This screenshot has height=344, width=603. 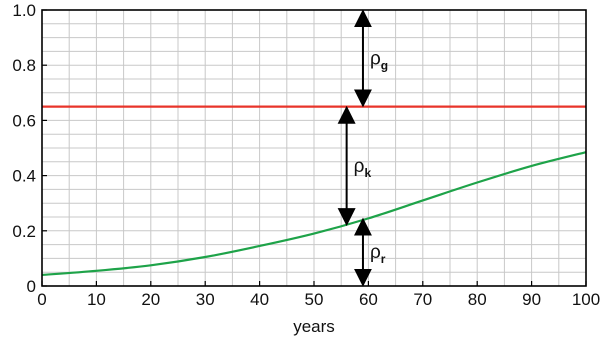 What do you see at coordinates (24, 176) in the screenshot?
I see `y-tick-label: 0.4` at bounding box center [24, 176].